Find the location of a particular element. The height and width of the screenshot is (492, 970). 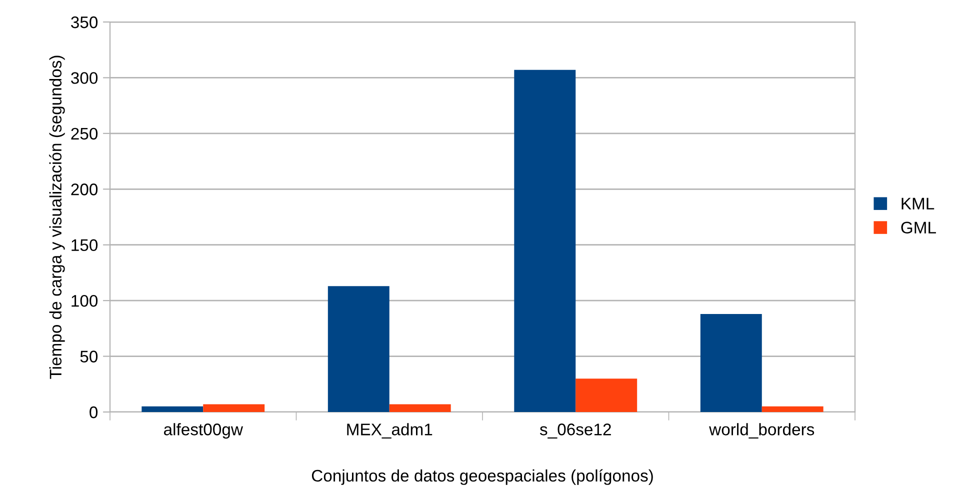

x-tick-label: alfest00gw is located at coordinates (204, 431).